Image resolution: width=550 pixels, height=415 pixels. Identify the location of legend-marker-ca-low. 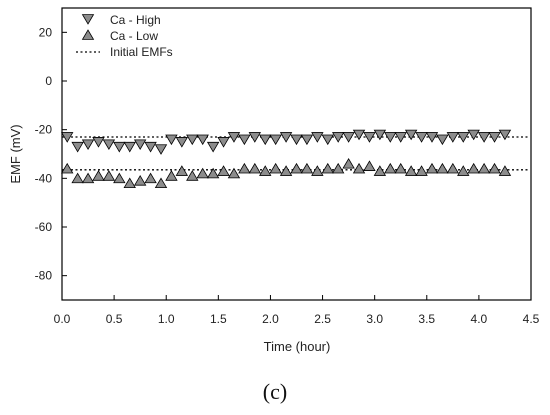
(88, 34).